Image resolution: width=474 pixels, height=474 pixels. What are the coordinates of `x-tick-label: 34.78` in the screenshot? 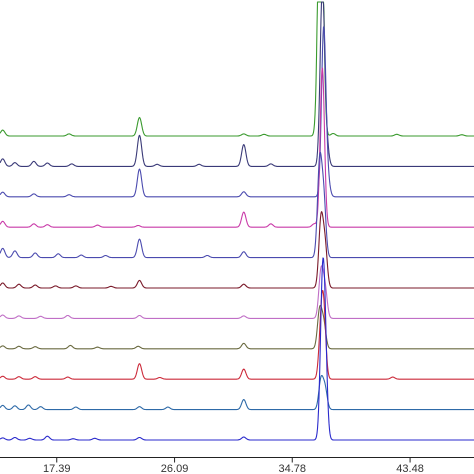 It's located at (292, 468).